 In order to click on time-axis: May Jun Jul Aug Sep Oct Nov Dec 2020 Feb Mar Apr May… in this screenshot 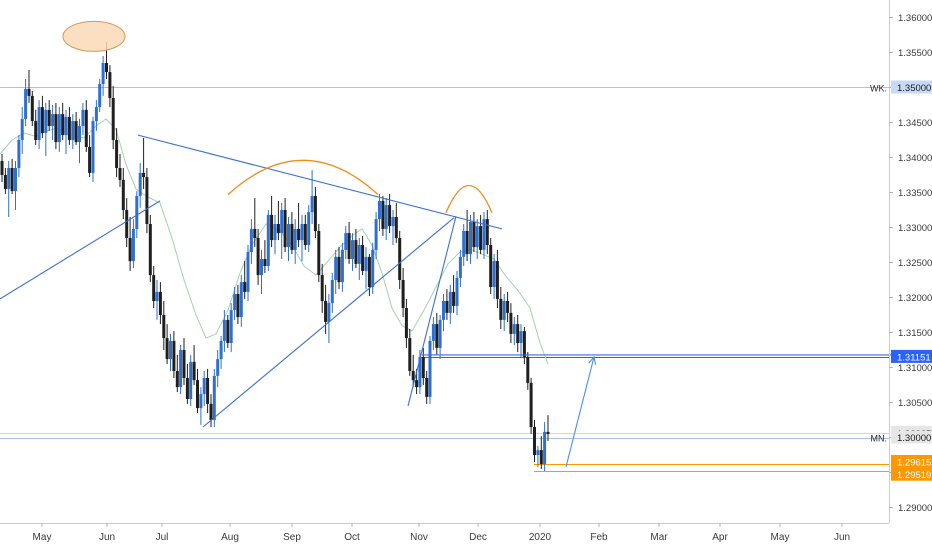, I will do `click(442, 533)`.